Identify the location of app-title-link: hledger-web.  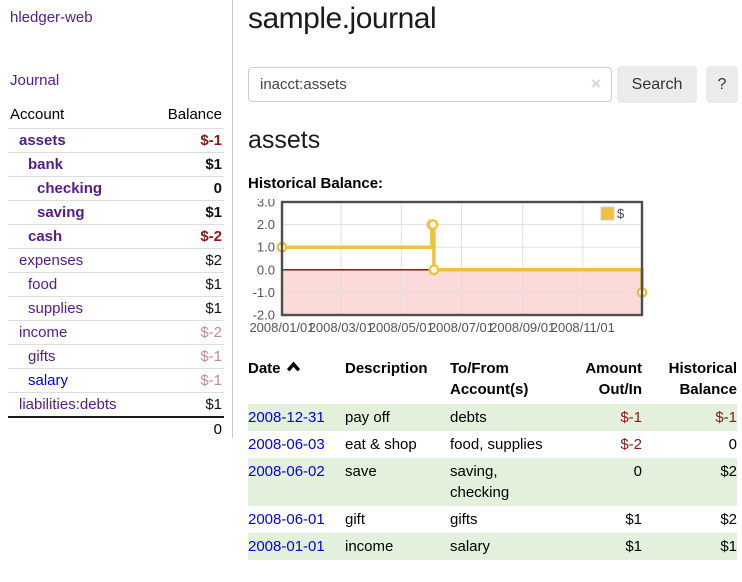
(51, 17).